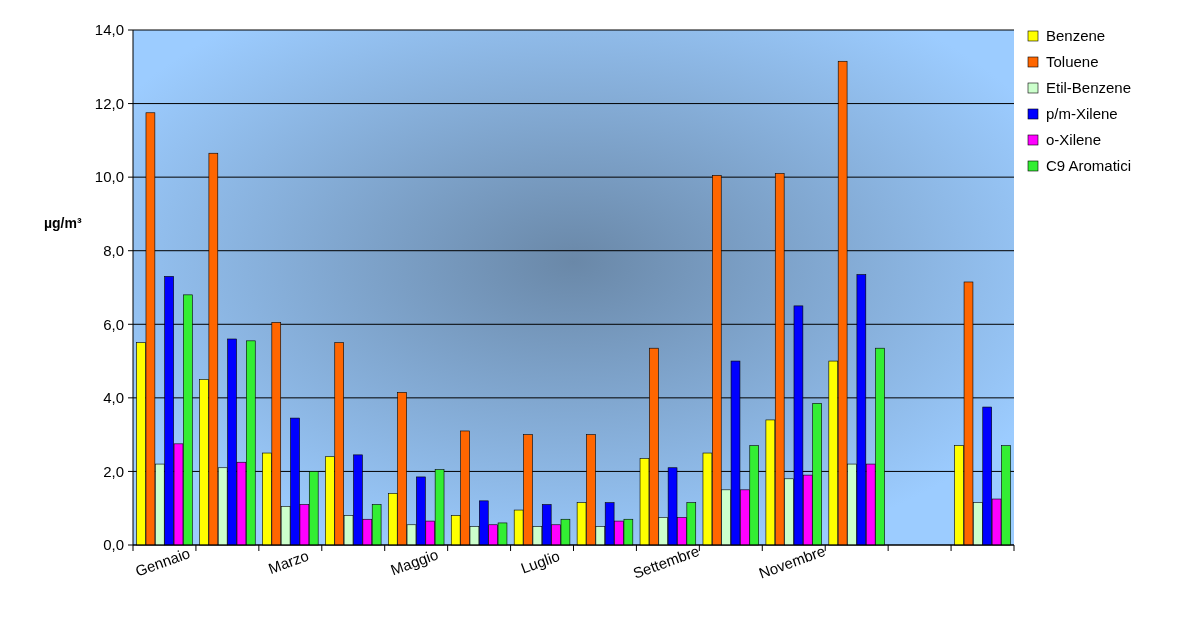  What do you see at coordinates (113, 545) in the screenshot?
I see `y-tick-label: 0,0` at bounding box center [113, 545].